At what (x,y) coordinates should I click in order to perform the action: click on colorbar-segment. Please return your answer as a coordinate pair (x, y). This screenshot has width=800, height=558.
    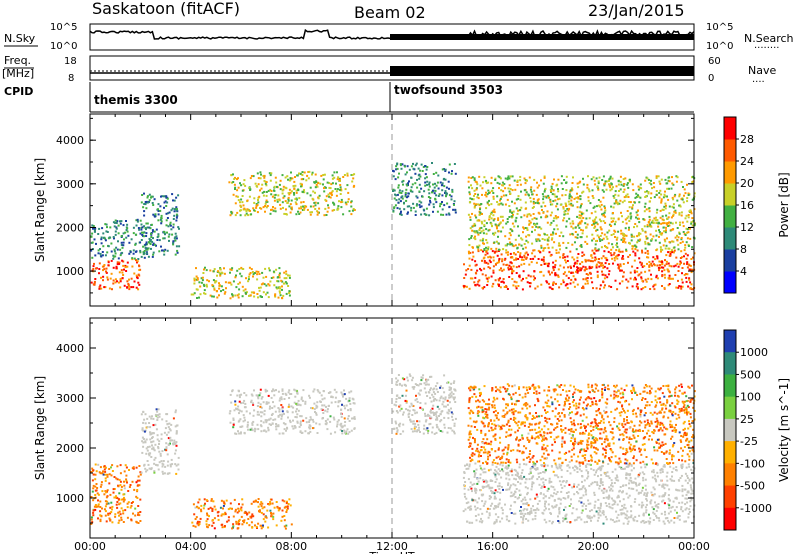
    Looking at the image, I should click on (730, 128).